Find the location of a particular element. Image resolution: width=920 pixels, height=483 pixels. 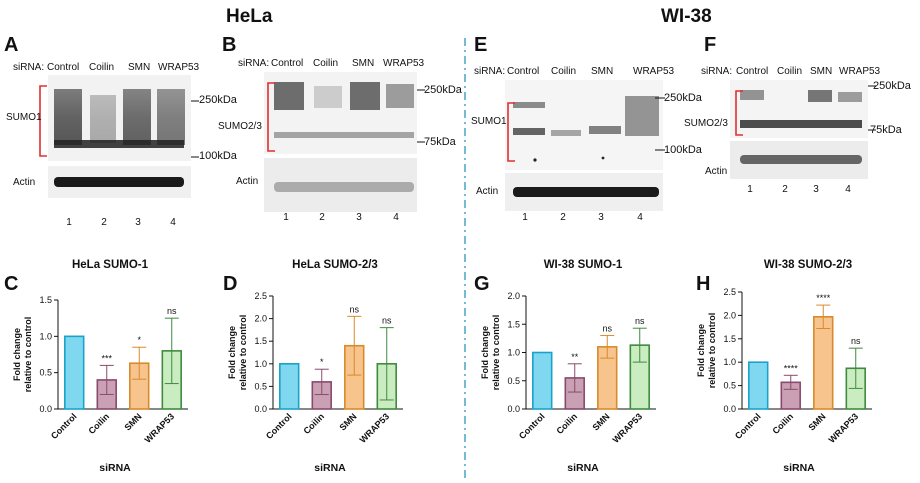

chart-category-label: Coilin is located at coordinates (313, 423).